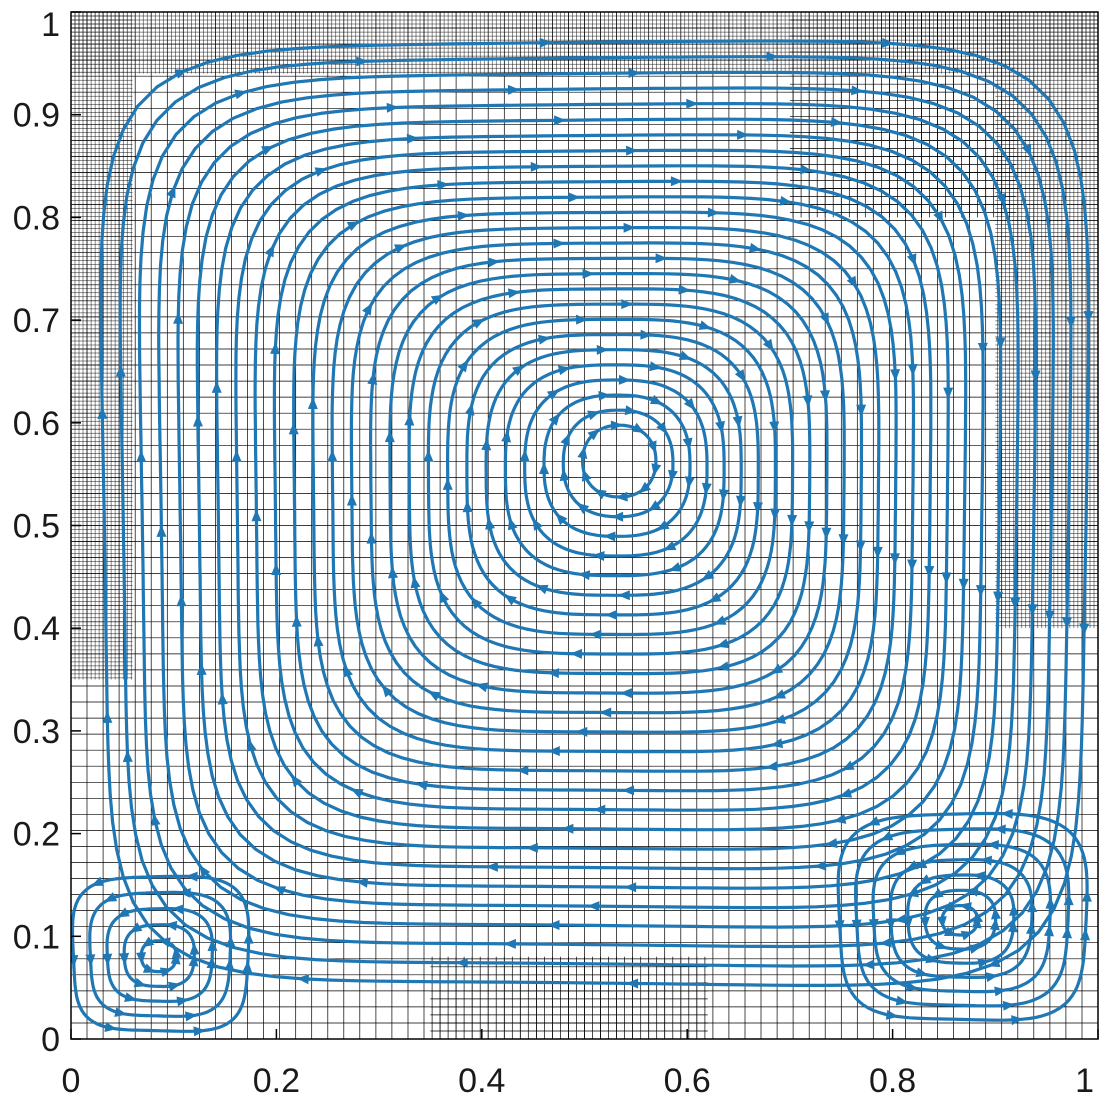  I want to click on x-tick-label: 1, so click(1084, 1080).